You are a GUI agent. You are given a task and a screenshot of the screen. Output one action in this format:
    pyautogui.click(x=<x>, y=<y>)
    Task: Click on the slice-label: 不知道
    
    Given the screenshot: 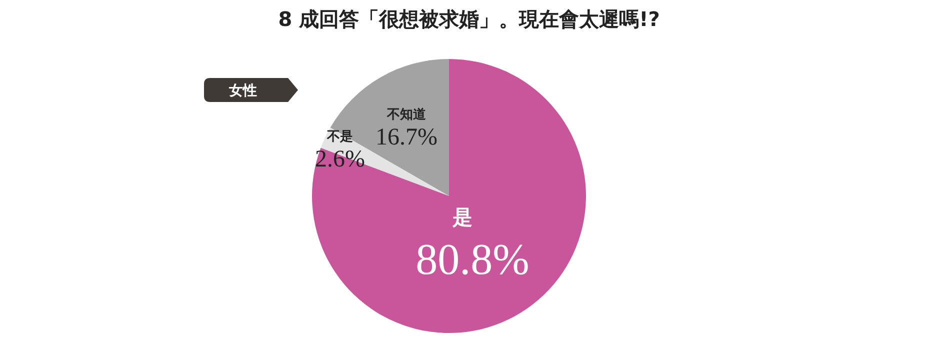 What is the action you would take?
    pyautogui.click(x=406, y=114)
    